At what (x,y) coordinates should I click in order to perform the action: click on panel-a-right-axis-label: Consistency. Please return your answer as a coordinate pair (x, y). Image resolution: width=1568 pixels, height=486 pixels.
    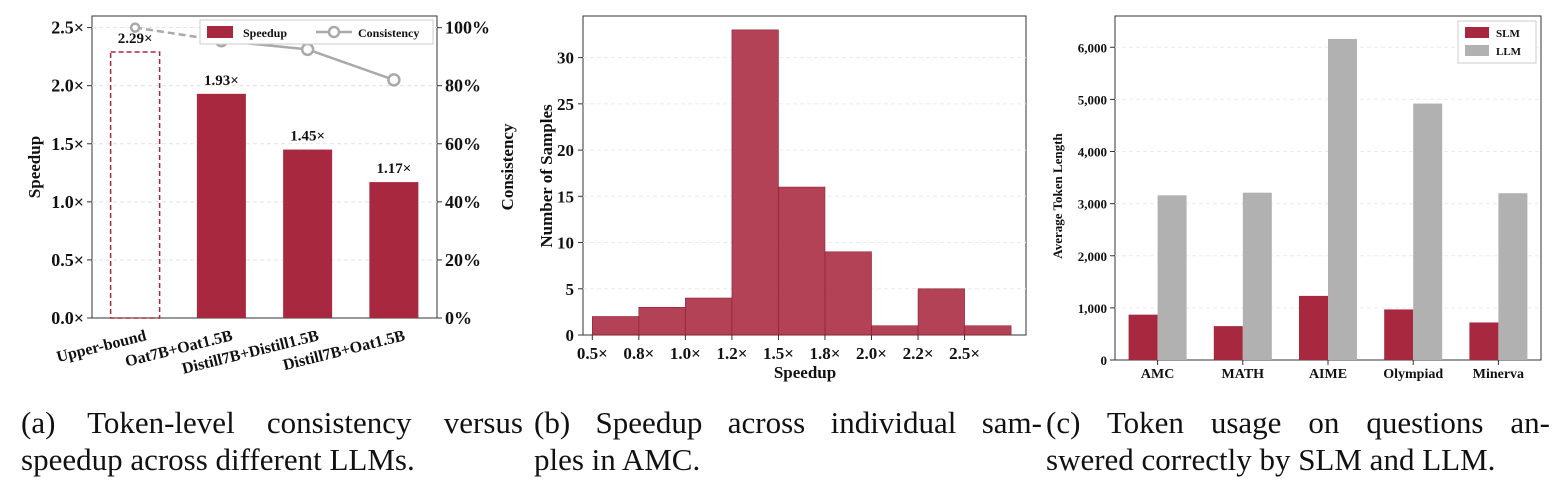
    Looking at the image, I should click on (507, 166).